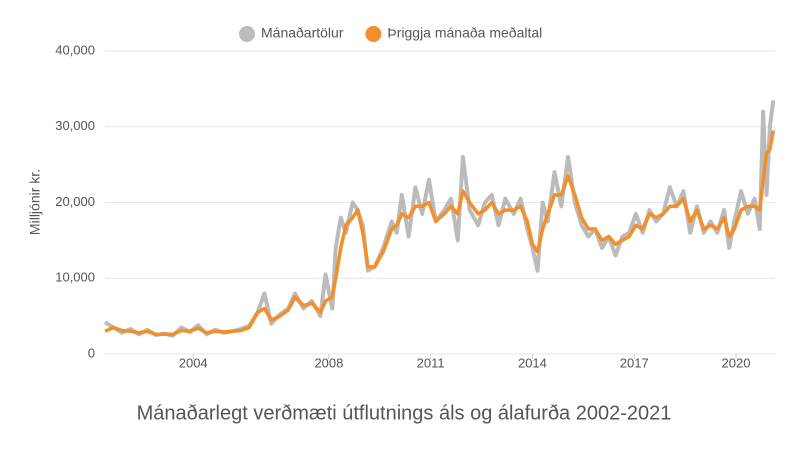 The image size is (800, 455). I want to click on y-tick-label: 30,000, so click(75, 125).